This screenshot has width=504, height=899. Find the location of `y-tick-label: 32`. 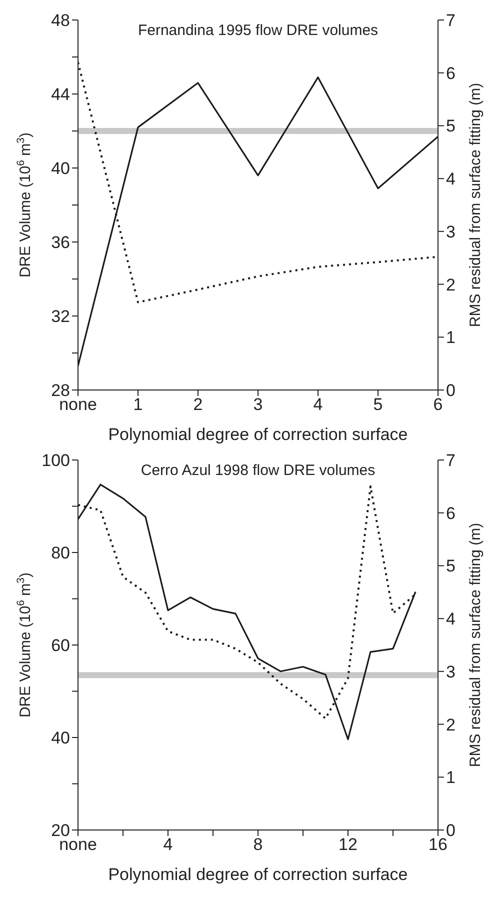

y-tick-label: 32 is located at coordinates (60, 316).